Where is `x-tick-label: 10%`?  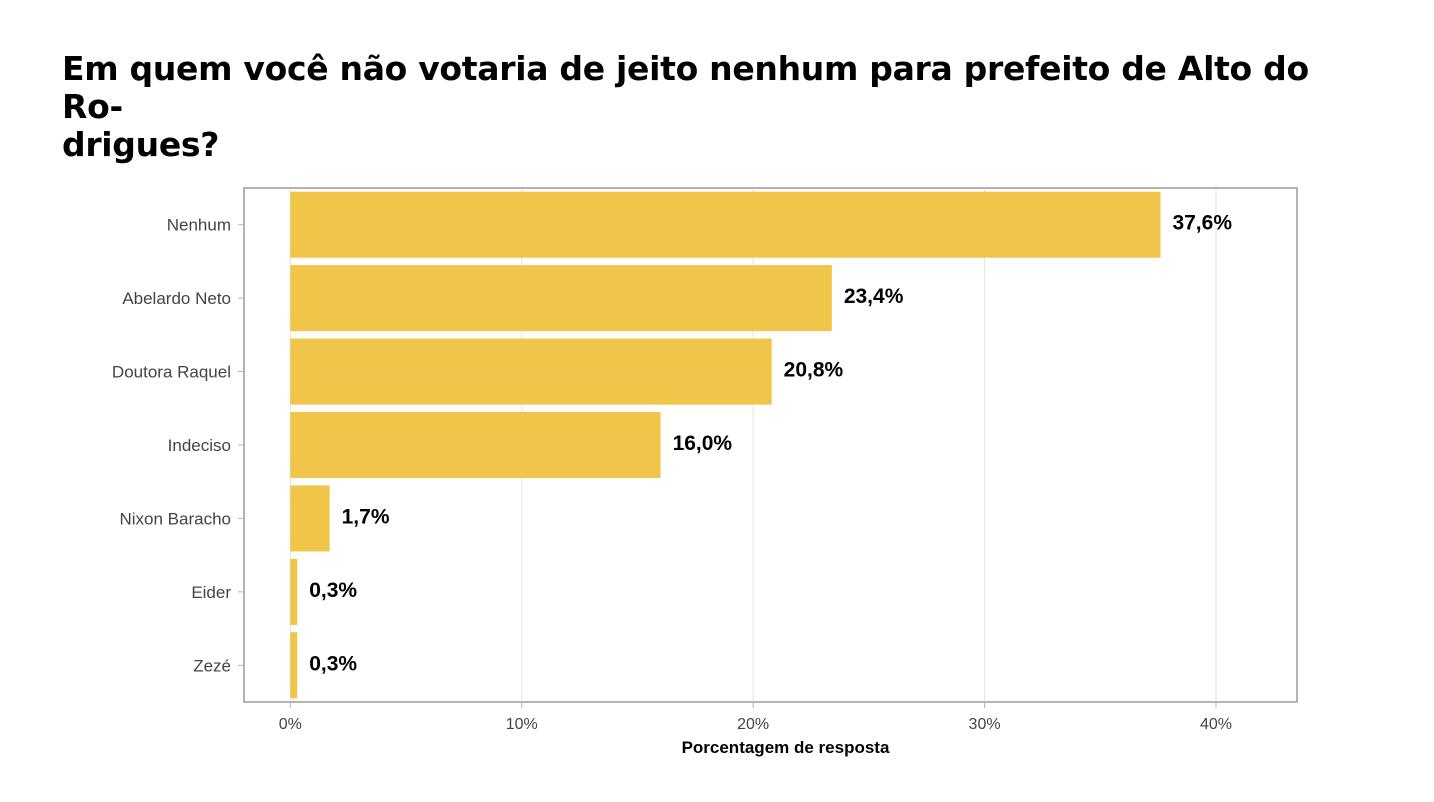
x-tick-label: 10% is located at coordinates (522, 724).